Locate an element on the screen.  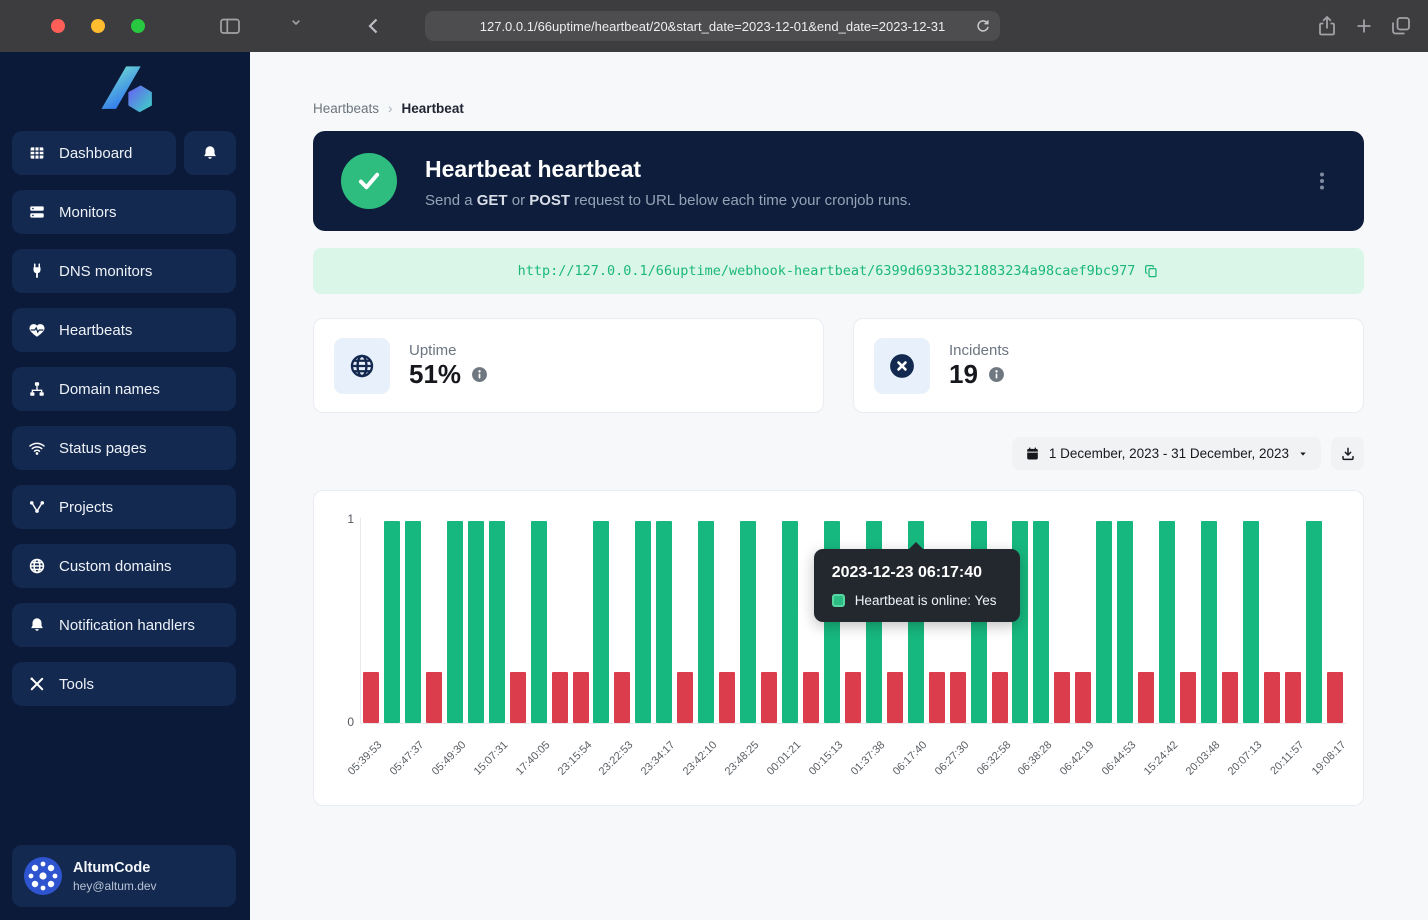
sidebar-item-tools: Tools is located at coordinates (124, 684).